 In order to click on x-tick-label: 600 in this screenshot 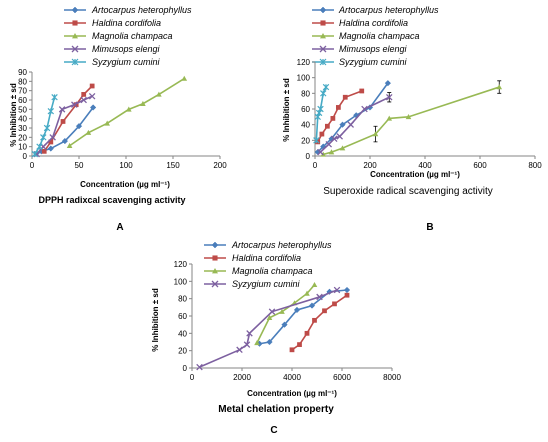, I will do `click(480, 165)`.